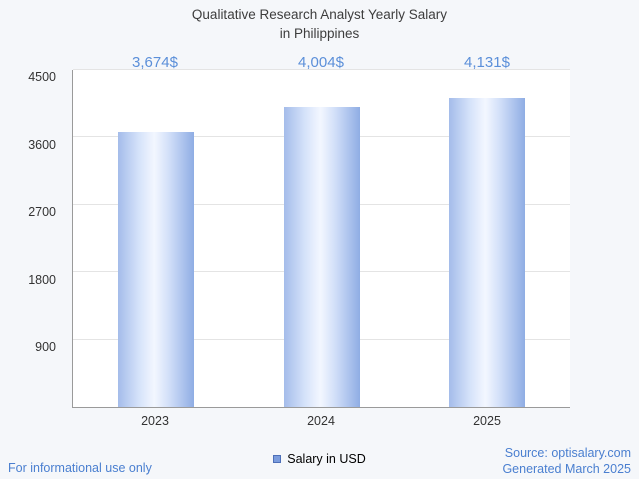 This screenshot has height=479, width=639. What do you see at coordinates (566, 468) in the screenshot?
I see `generated-date: Generated March 2025` at bounding box center [566, 468].